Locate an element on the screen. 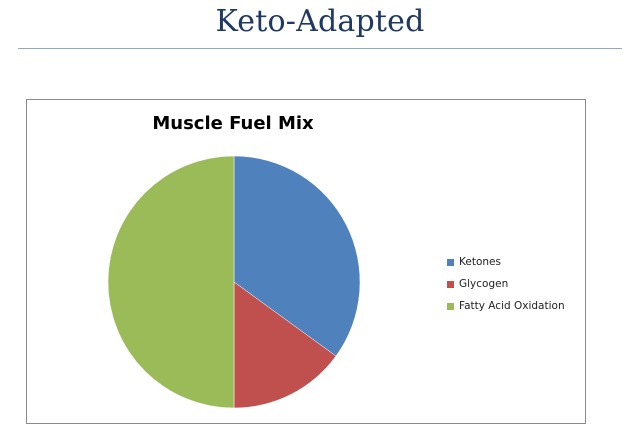 The height and width of the screenshot is (442, 640). chart-title: Muscle Fuel Mix is located at coordinates (233, 123).